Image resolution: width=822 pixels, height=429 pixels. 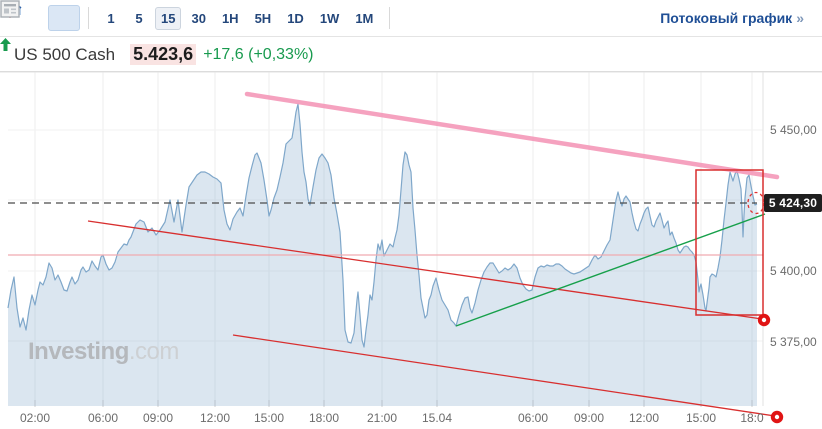 What do you see at coordinates (752, 418) in the screenshot?
I see `x-axis-tick-label: 18:0` at bounding box center [752, 418].